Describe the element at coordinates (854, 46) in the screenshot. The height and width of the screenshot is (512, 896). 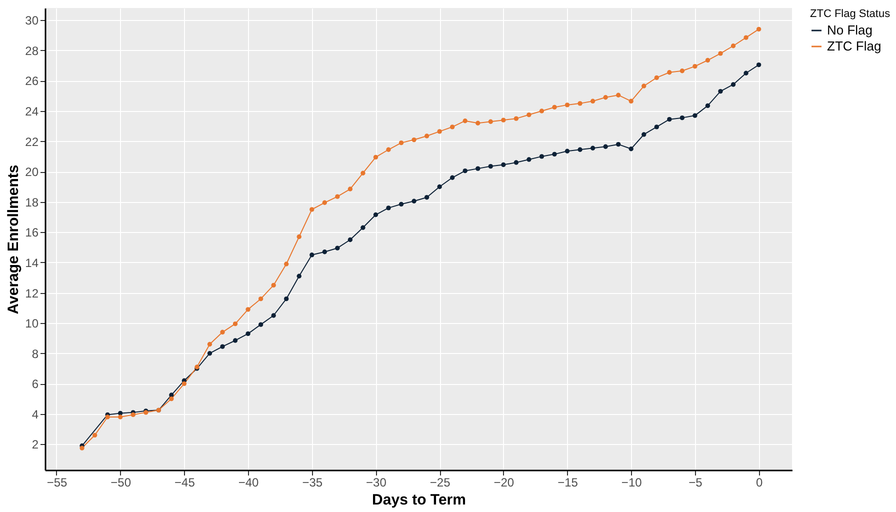
I see `legend-label: ZTC Flag` at that location.